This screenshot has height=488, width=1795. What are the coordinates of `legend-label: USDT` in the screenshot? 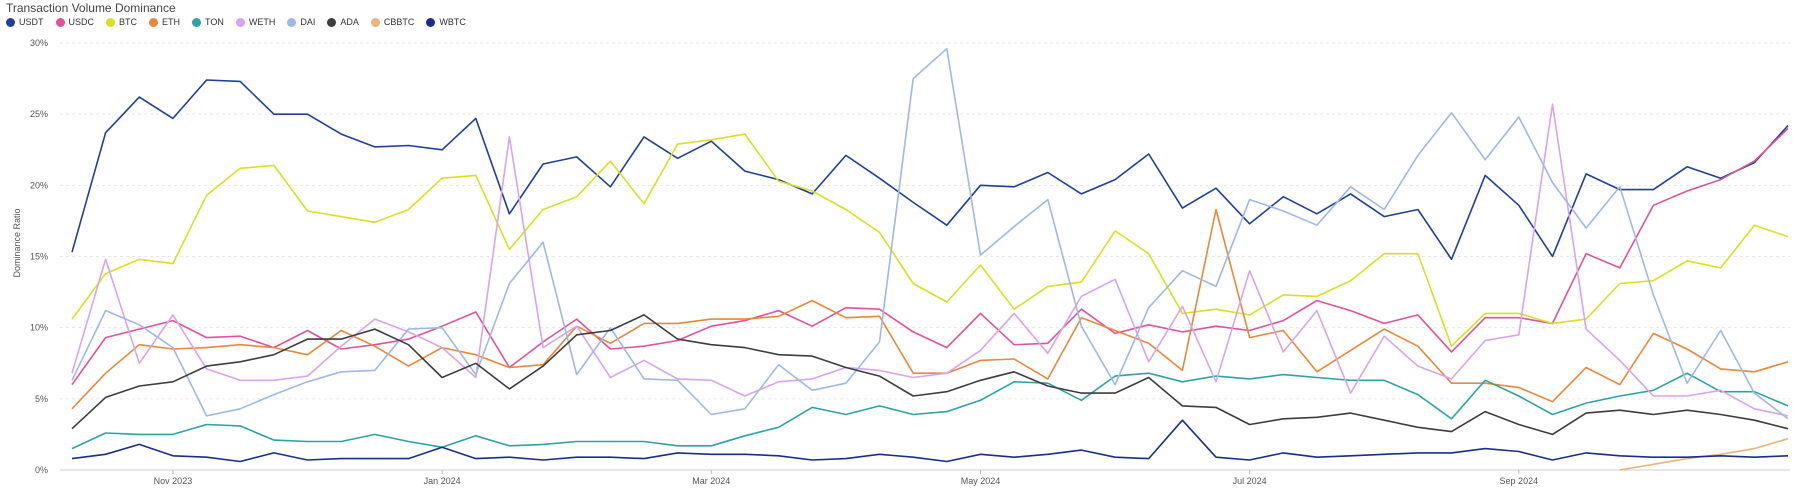 It's located at (31, 22).